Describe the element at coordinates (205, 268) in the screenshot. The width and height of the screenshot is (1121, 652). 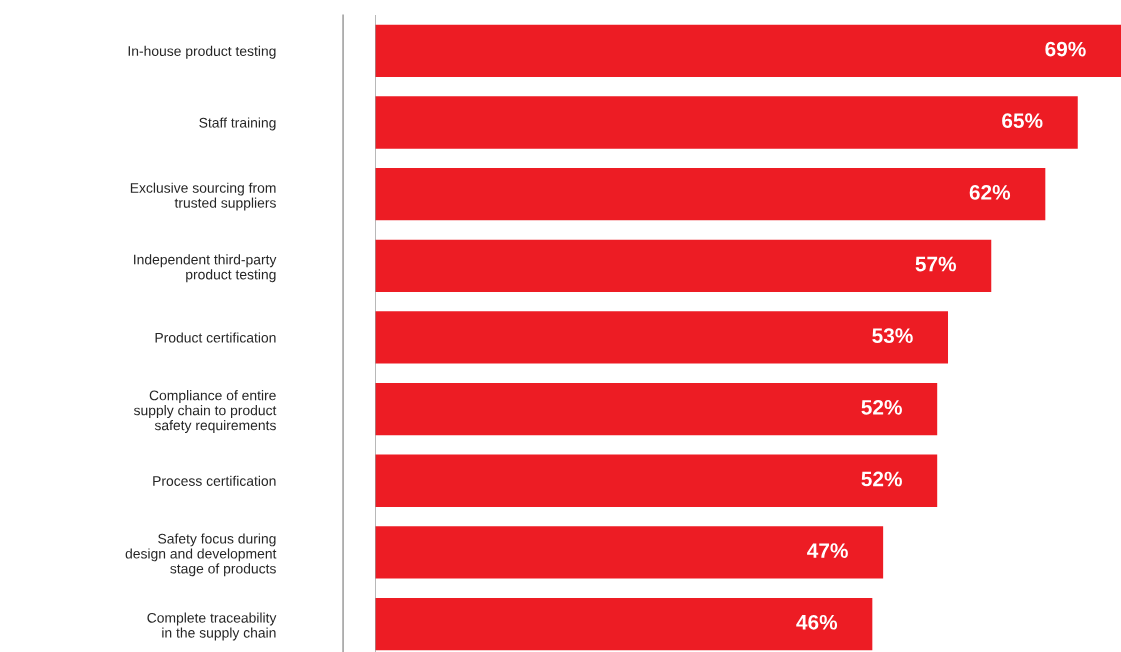
I see `y-tick-label: Independent third-party product testing` at that location.